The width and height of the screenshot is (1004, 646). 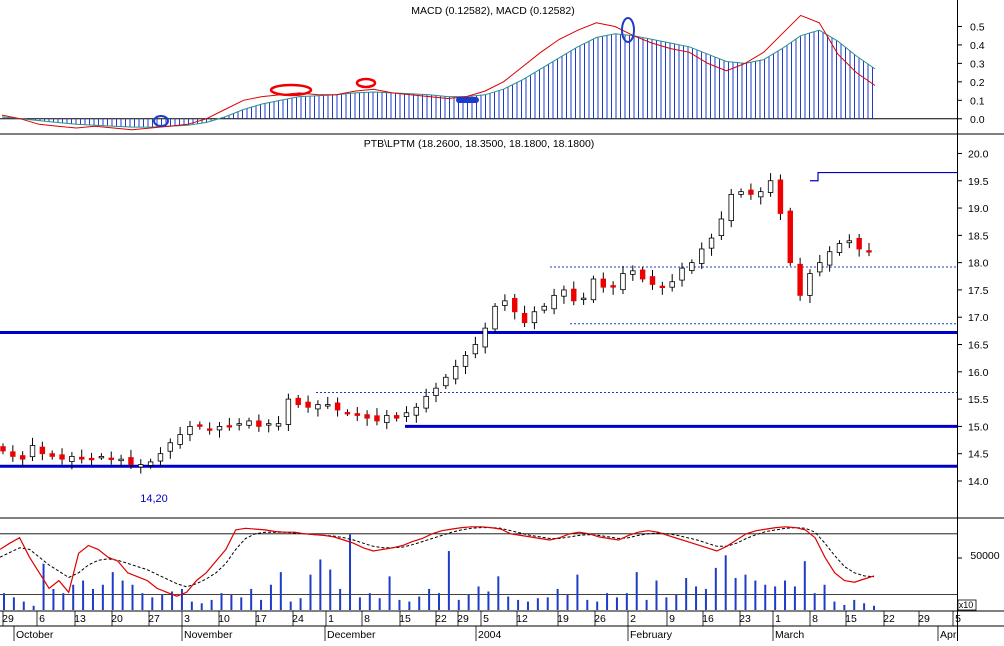 I want to click on volume-tick-label: 50000, so click(x=984, y=556).